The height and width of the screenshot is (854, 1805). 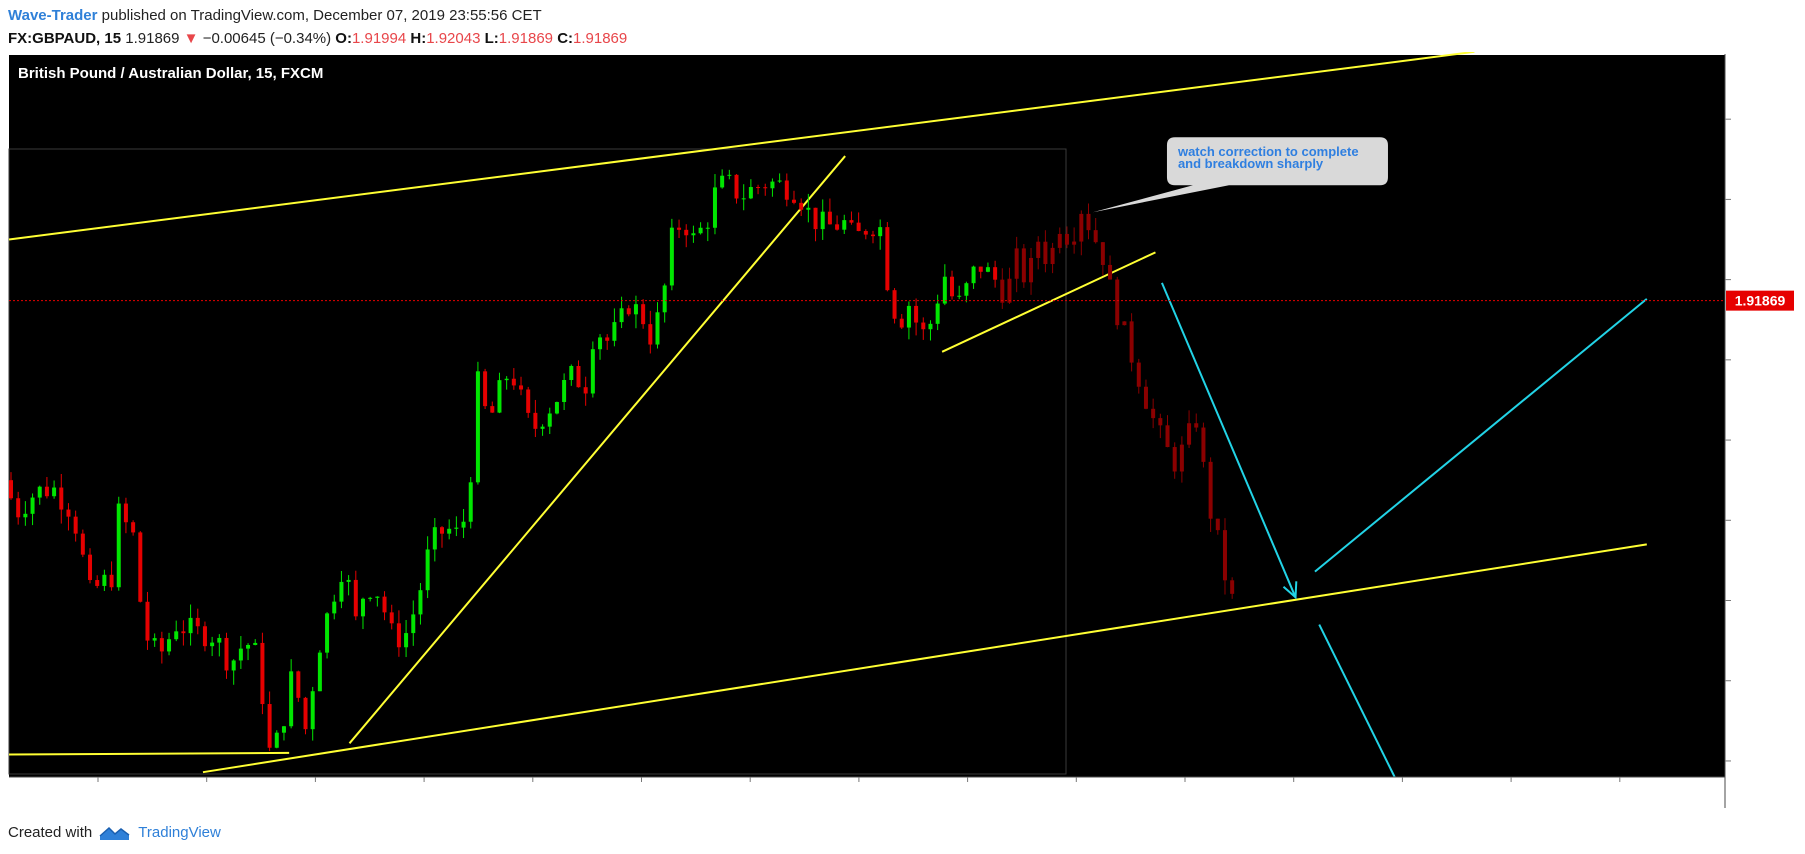 I want to click on price-tick-label: 1.92000, so click(x=1765, y=280).